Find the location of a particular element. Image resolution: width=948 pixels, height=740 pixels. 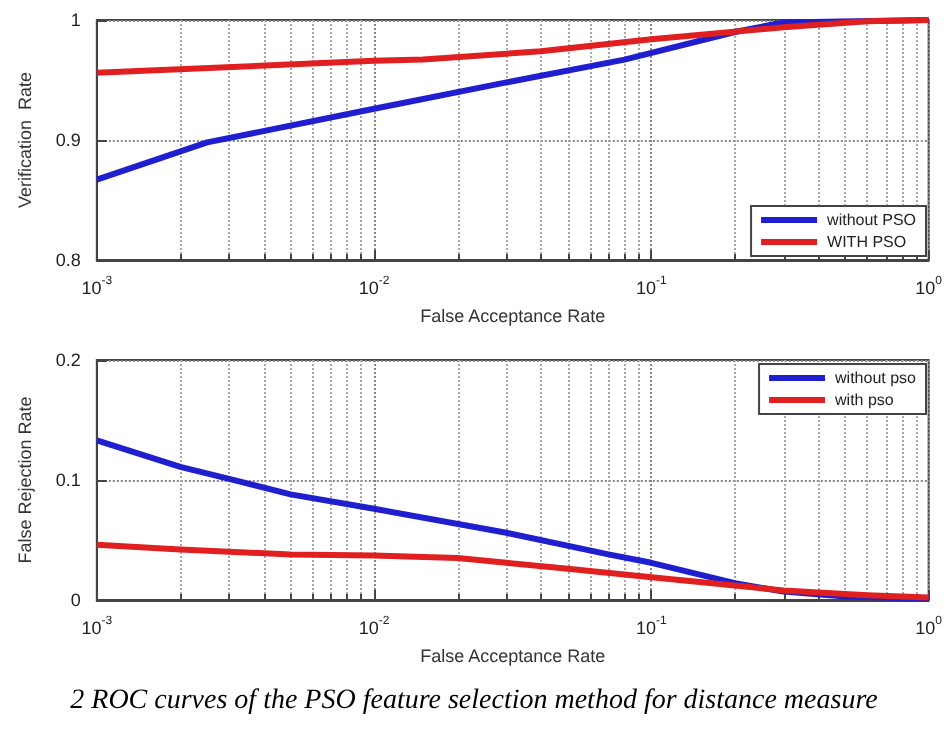

y-tick-label: 1 is located at coordinates (75, 20).